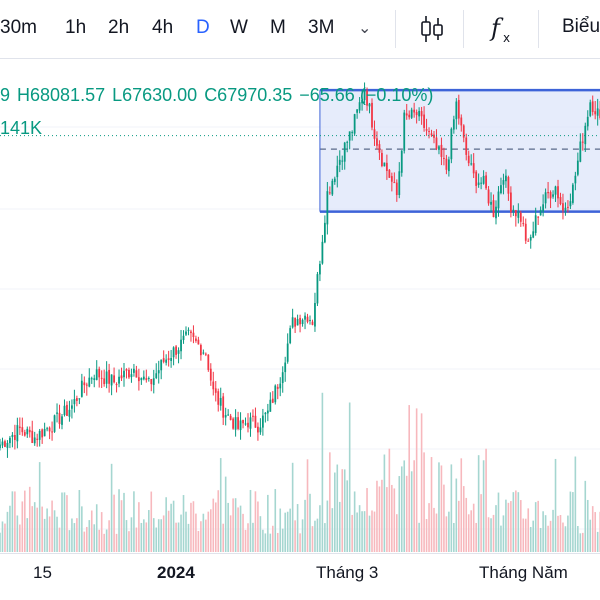  What do you see at coordinates (503, 29) in the screenshot?
I see `fx-indicators-icon: f x` at bounding box center [503, 29].